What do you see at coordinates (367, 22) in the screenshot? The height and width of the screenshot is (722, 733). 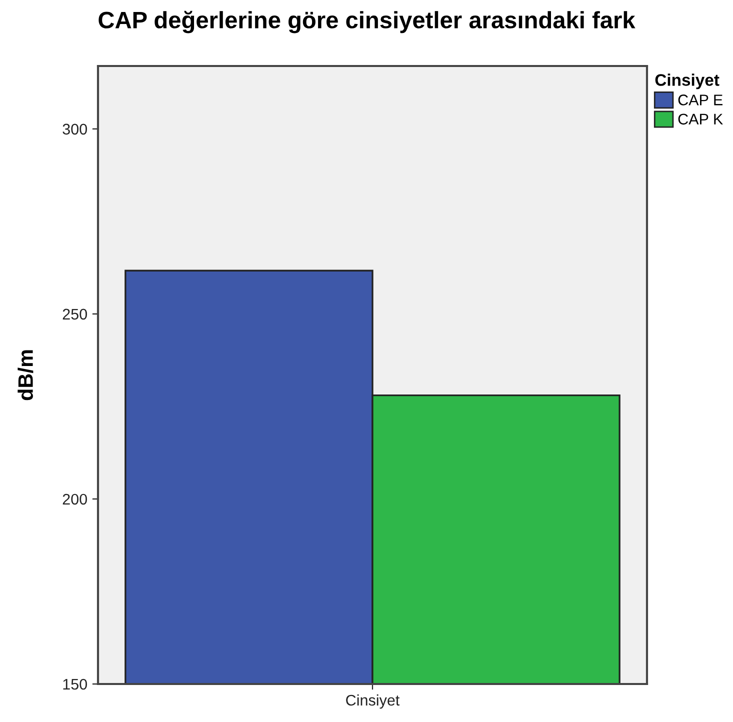 I see `chart-title: CAP değerlerine göre cinsiyetler arasındaki fark` at bounding box center [367, 22].